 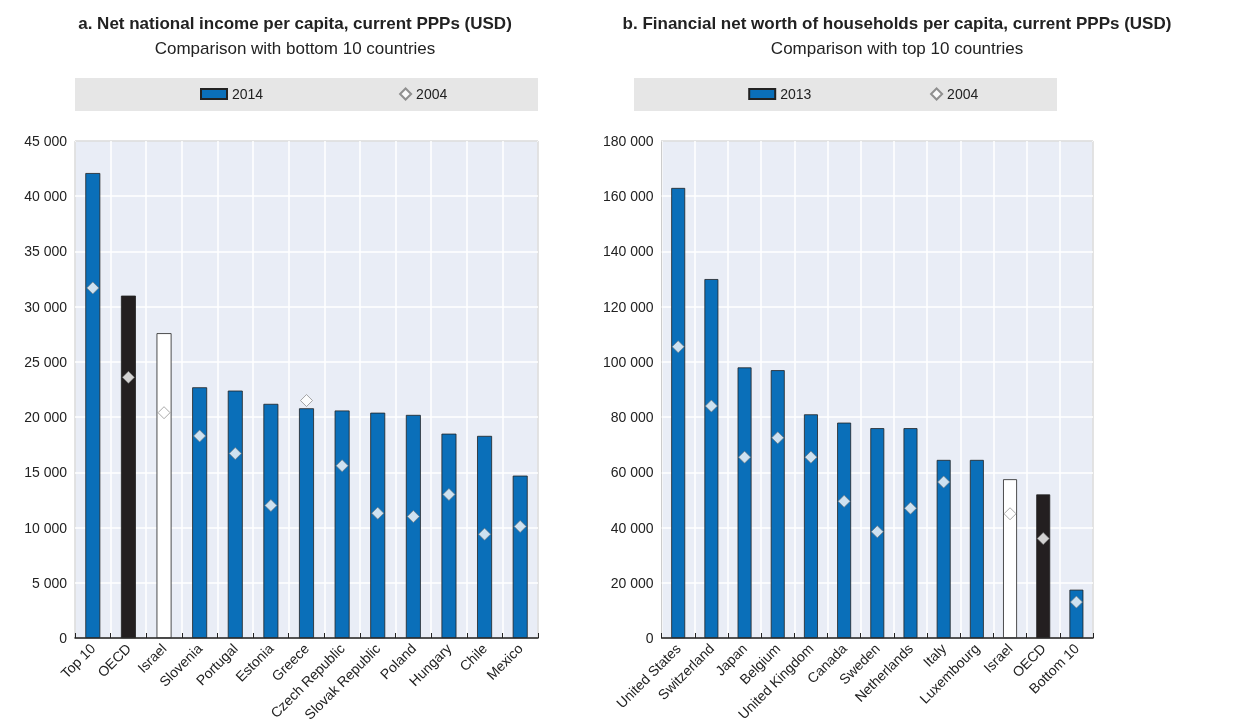 I want to click on legend-label: 2014, so click(x=248, y=94).